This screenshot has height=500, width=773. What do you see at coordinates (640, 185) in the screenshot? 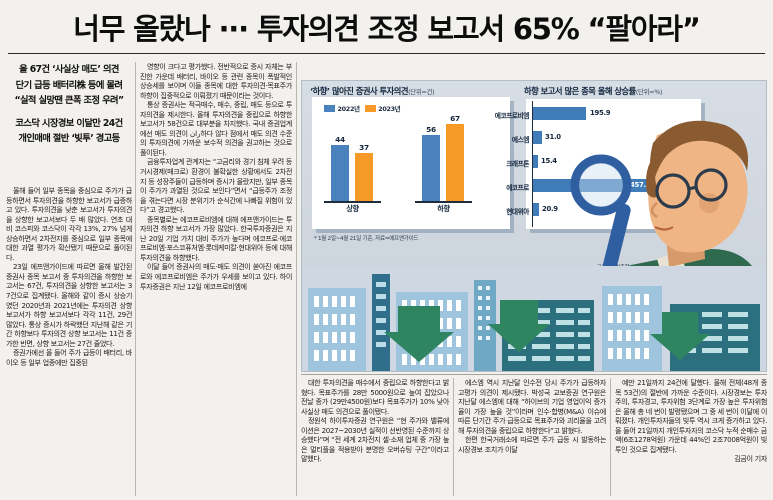
I see `chart2-value-3: 457.3` at bounding box center [640, 185].